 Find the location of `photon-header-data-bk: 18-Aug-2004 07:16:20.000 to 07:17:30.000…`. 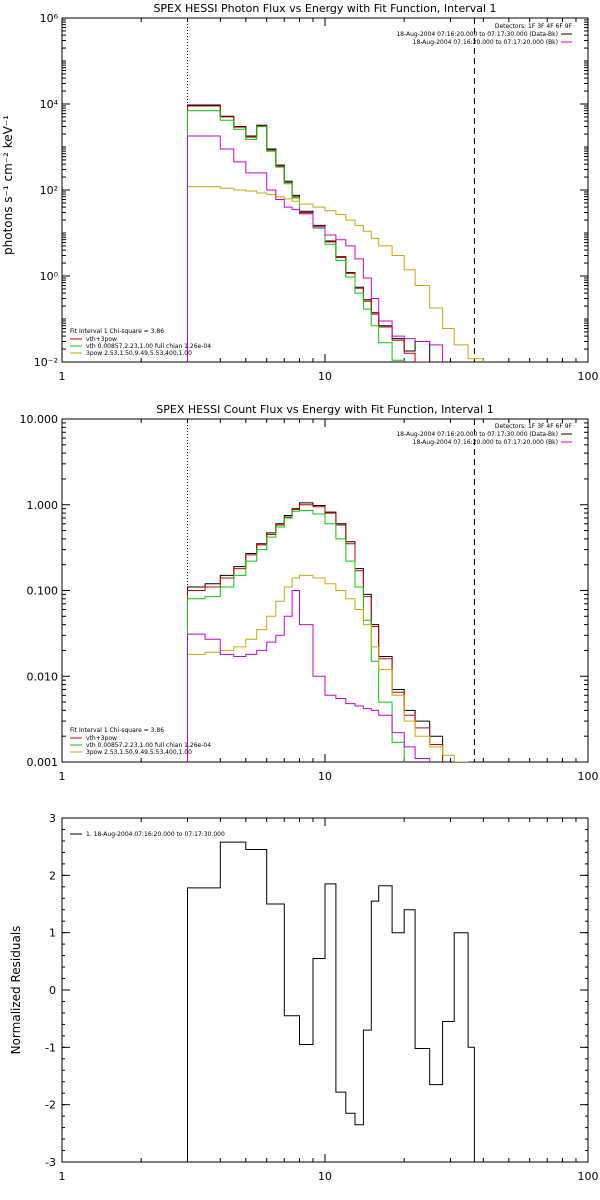

photon-header-data-bk: 18-Aug-2004 07:16:20.000 to 07:17:30.000… is located at coordinates (477, 34).